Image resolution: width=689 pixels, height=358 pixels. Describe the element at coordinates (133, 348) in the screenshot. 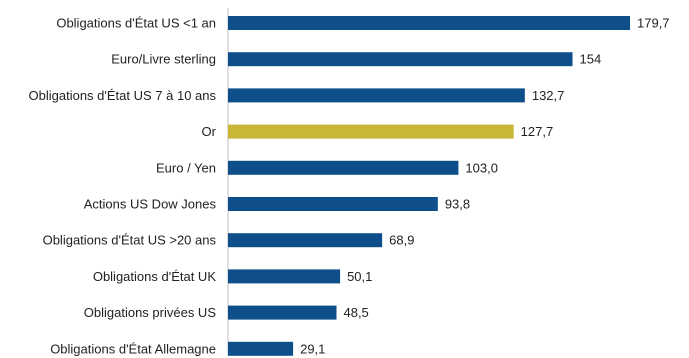

I see `category-label-9: Obligations d'État Allemagne` at that location.